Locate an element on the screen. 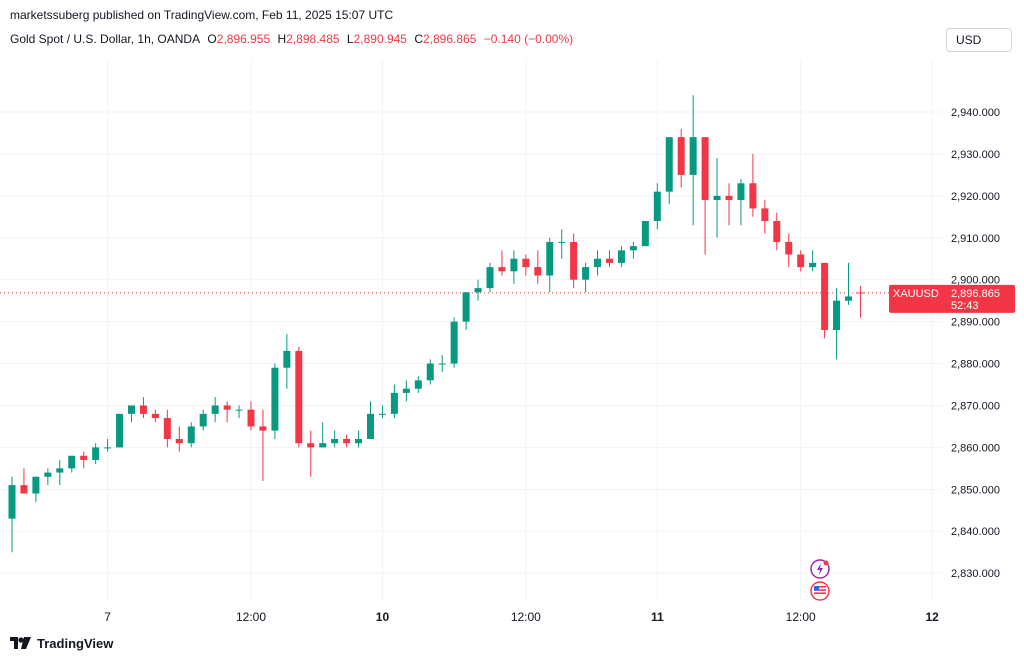 Image resolution: width=1024 pixels, height=660 pixels. brand-name: TradingView is located at coordinates (75, 643).